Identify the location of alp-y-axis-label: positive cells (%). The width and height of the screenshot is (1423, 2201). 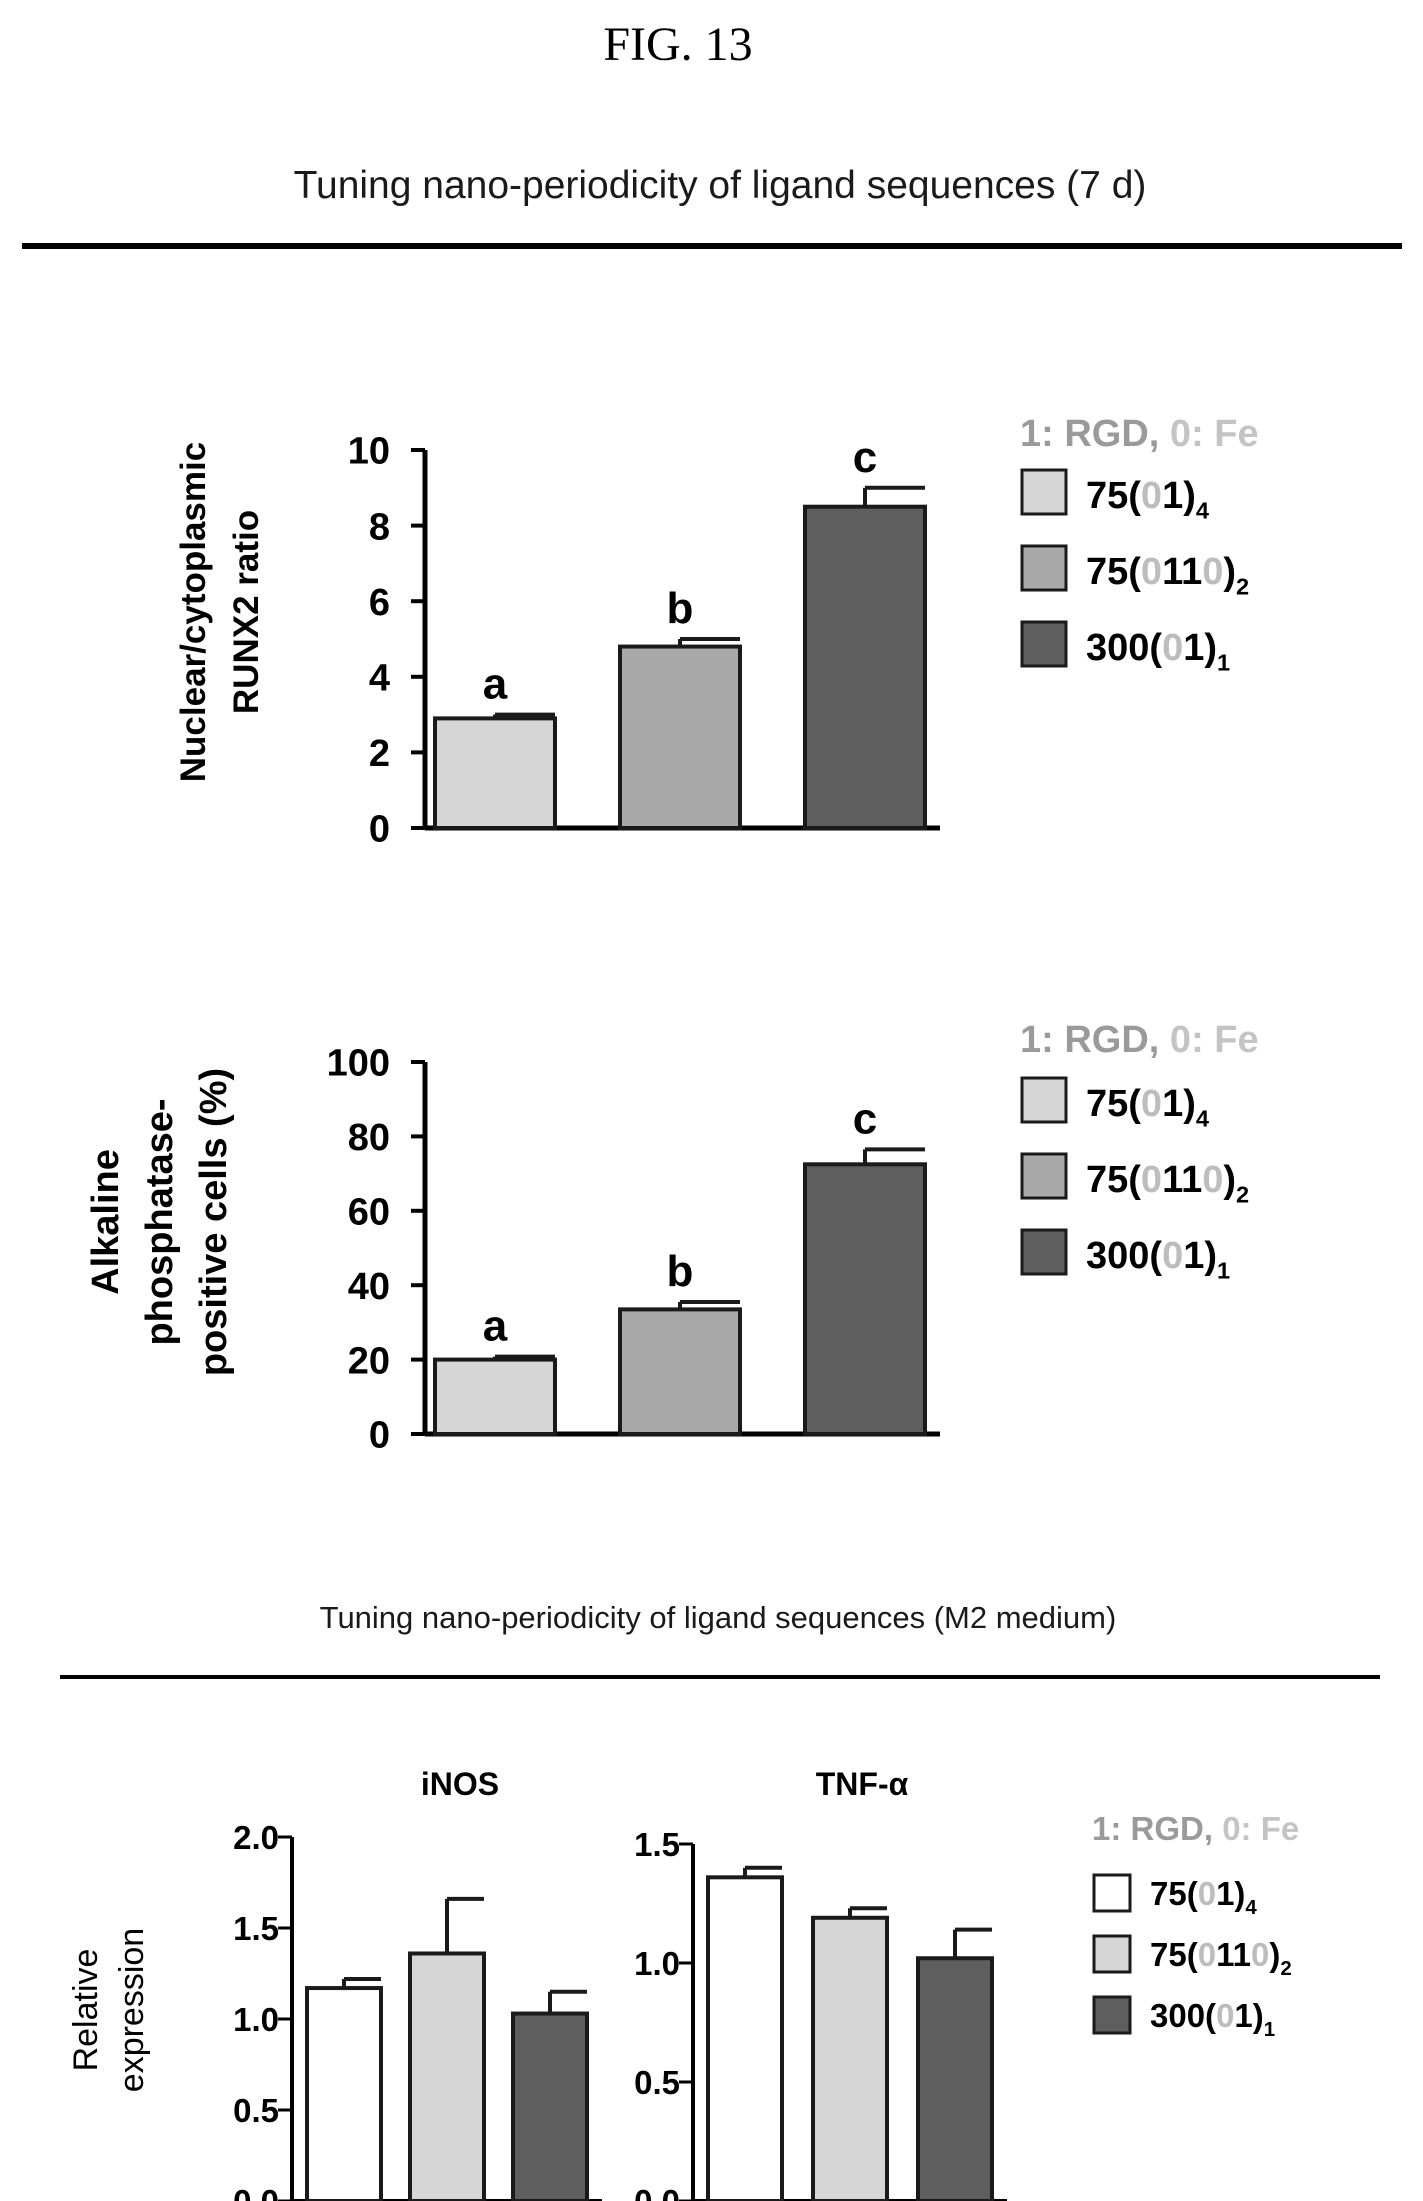
(214, 1222).